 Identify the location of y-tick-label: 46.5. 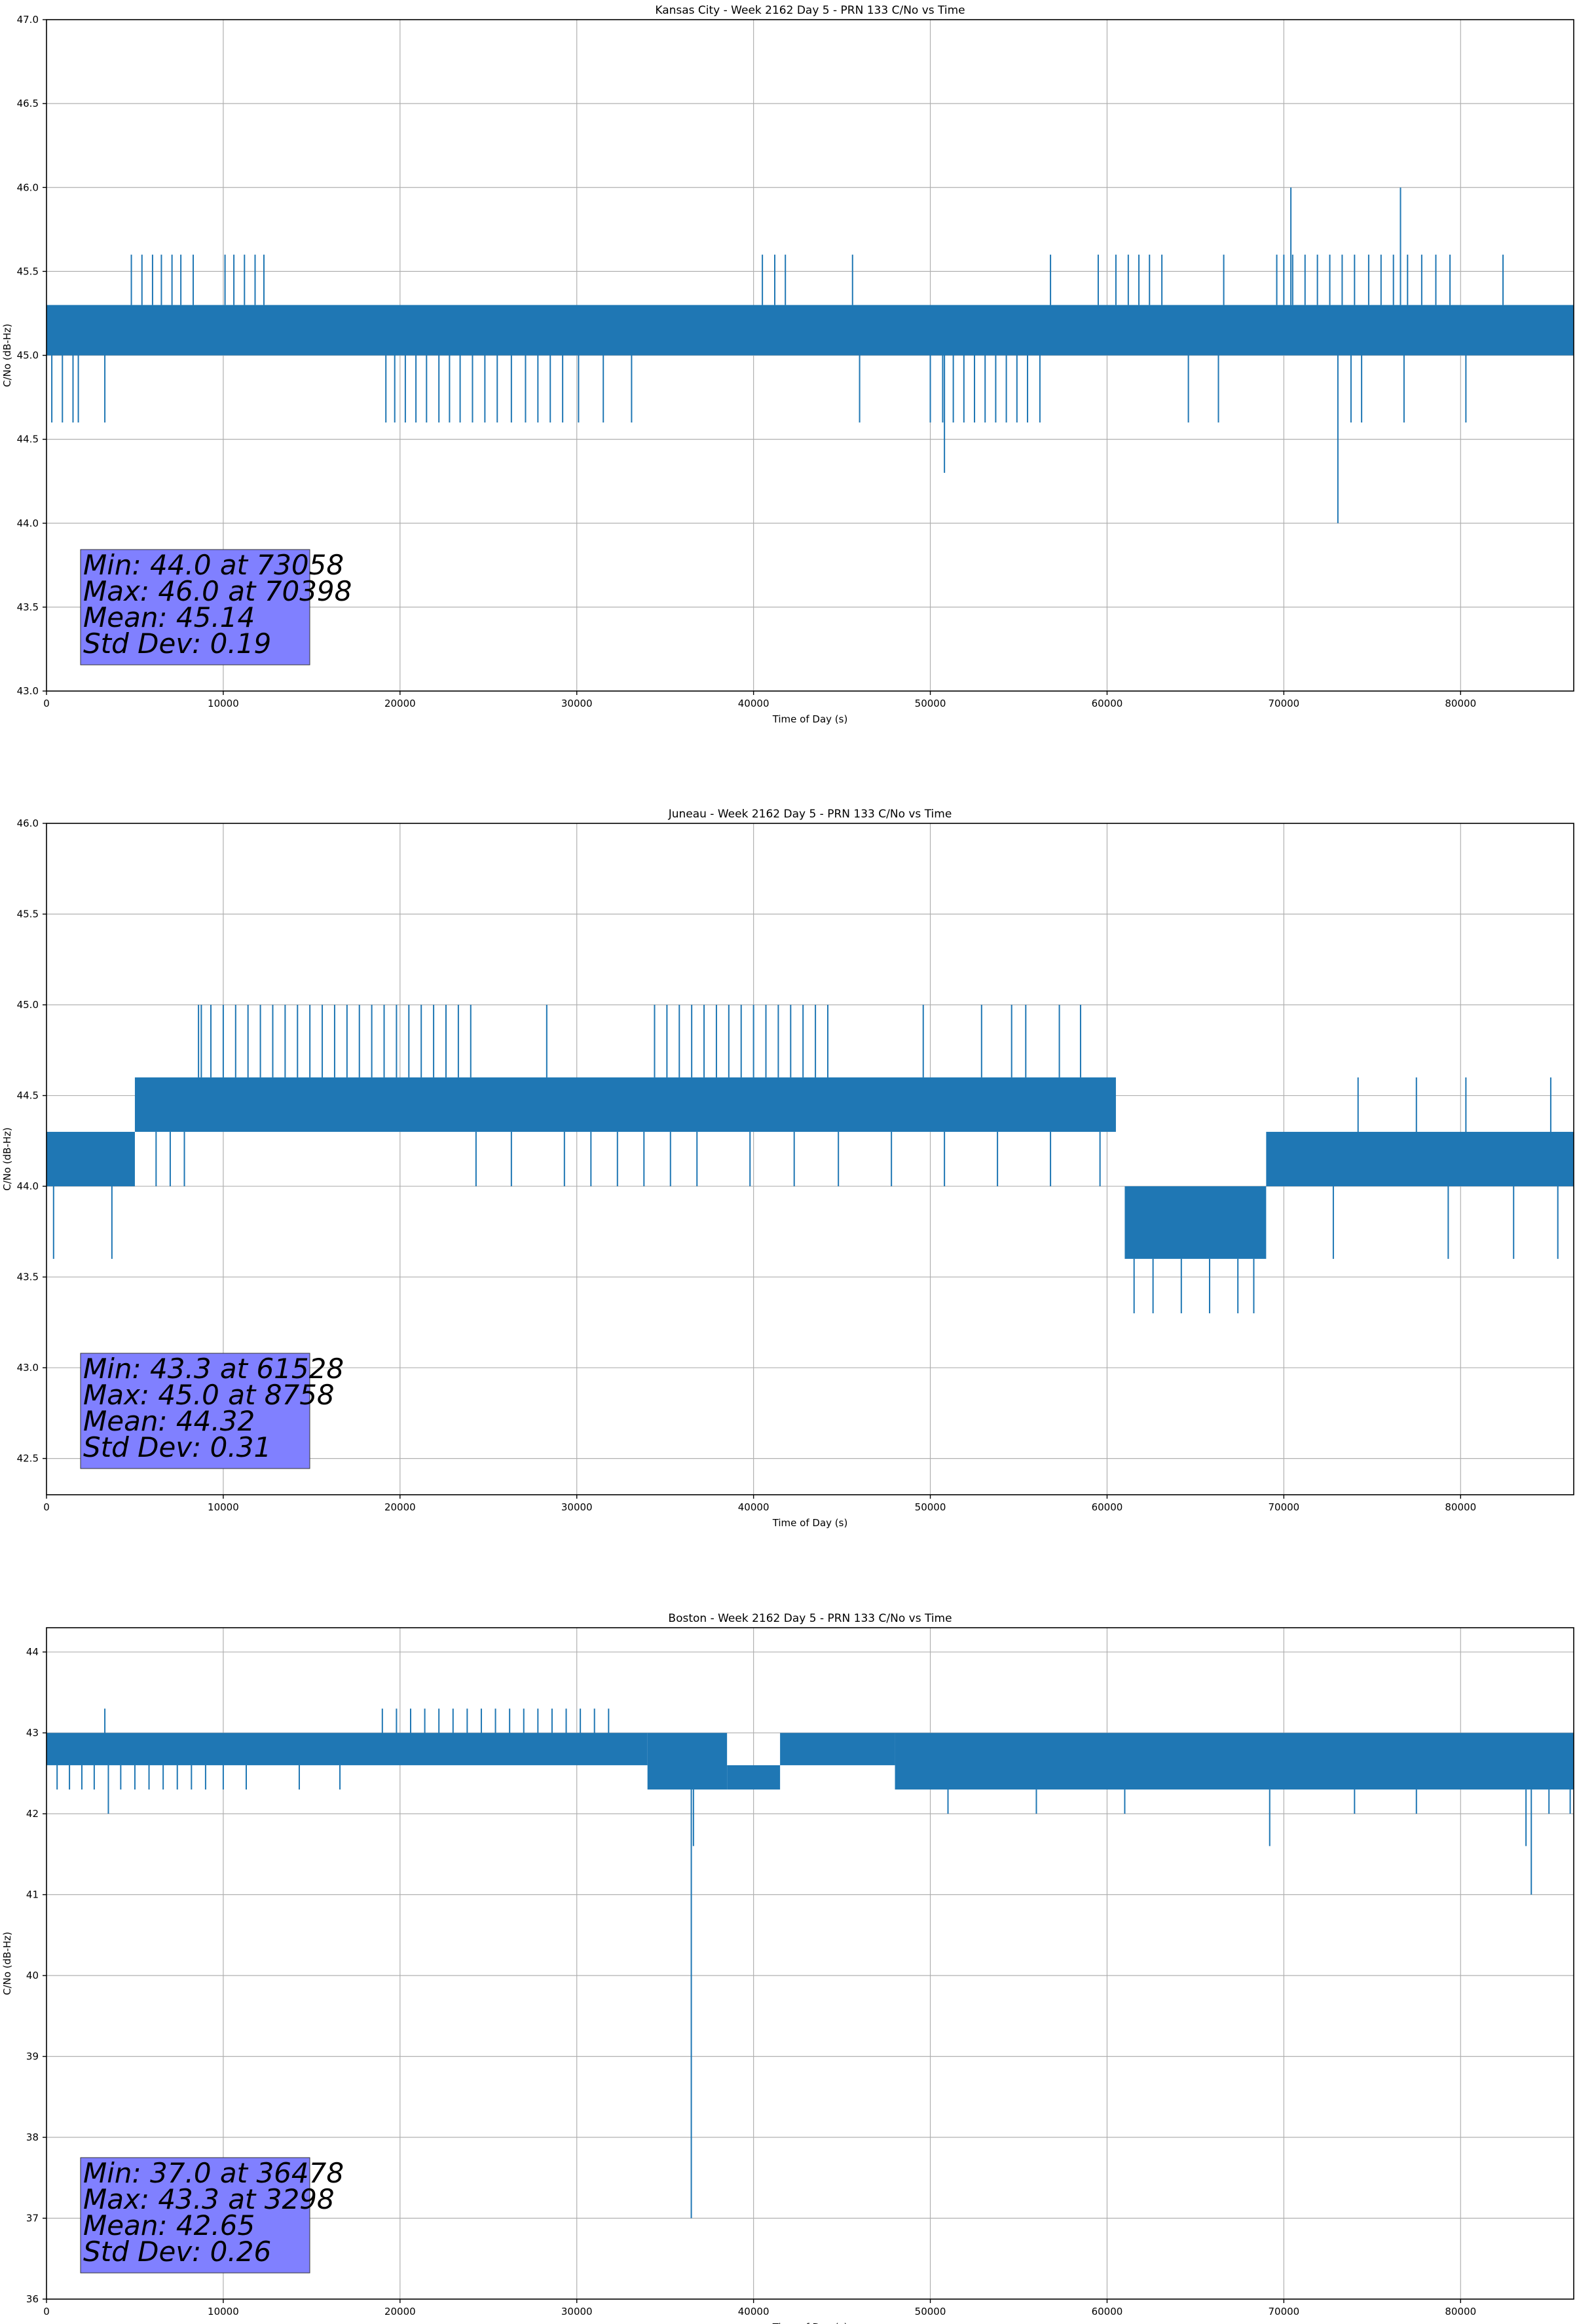
(28, 103).